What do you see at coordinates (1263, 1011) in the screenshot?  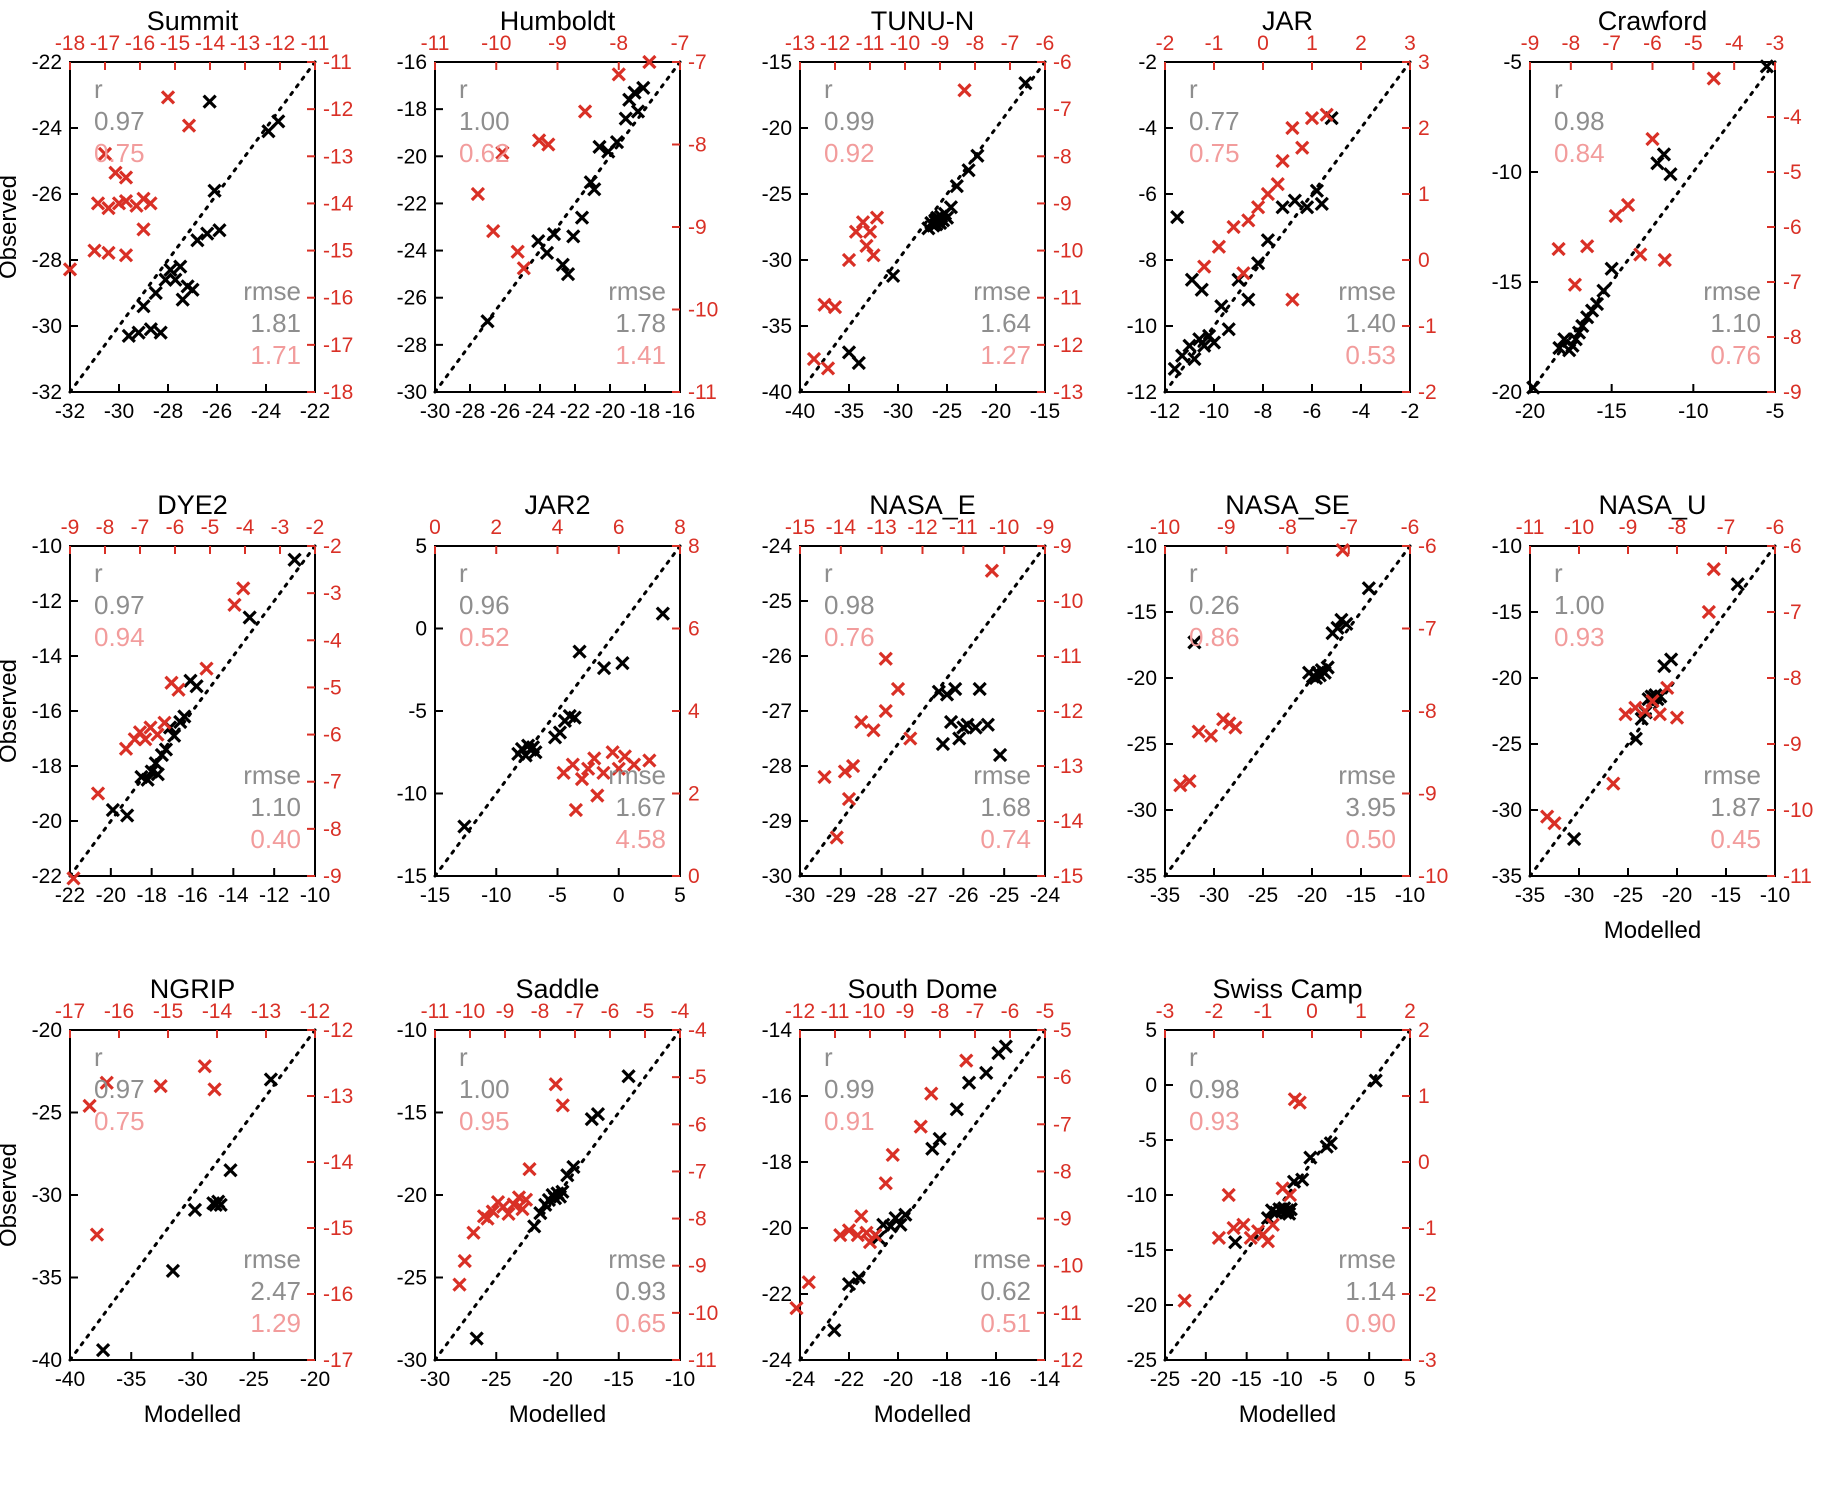 I see `x-tick-label-red: -1` at bounding box center [1263, 1011].